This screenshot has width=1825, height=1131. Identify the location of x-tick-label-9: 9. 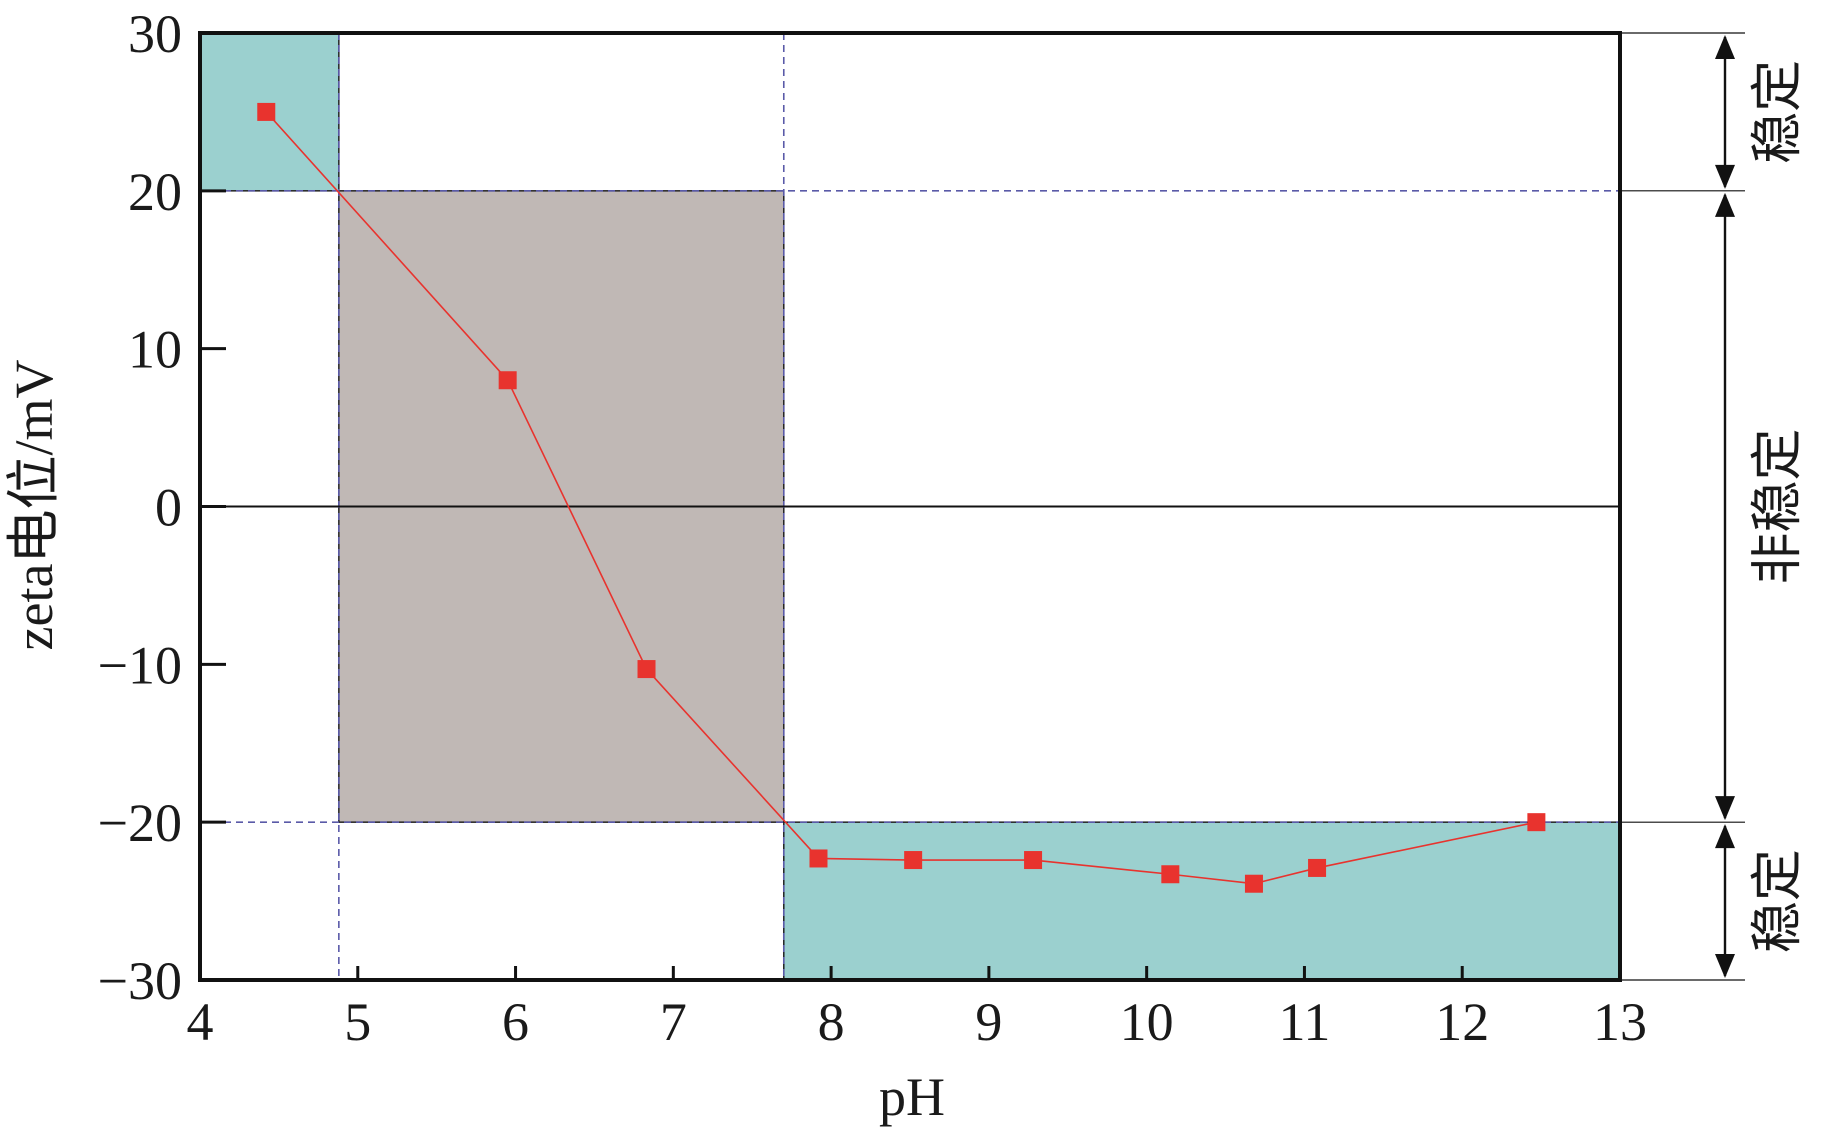
(988, 1022).